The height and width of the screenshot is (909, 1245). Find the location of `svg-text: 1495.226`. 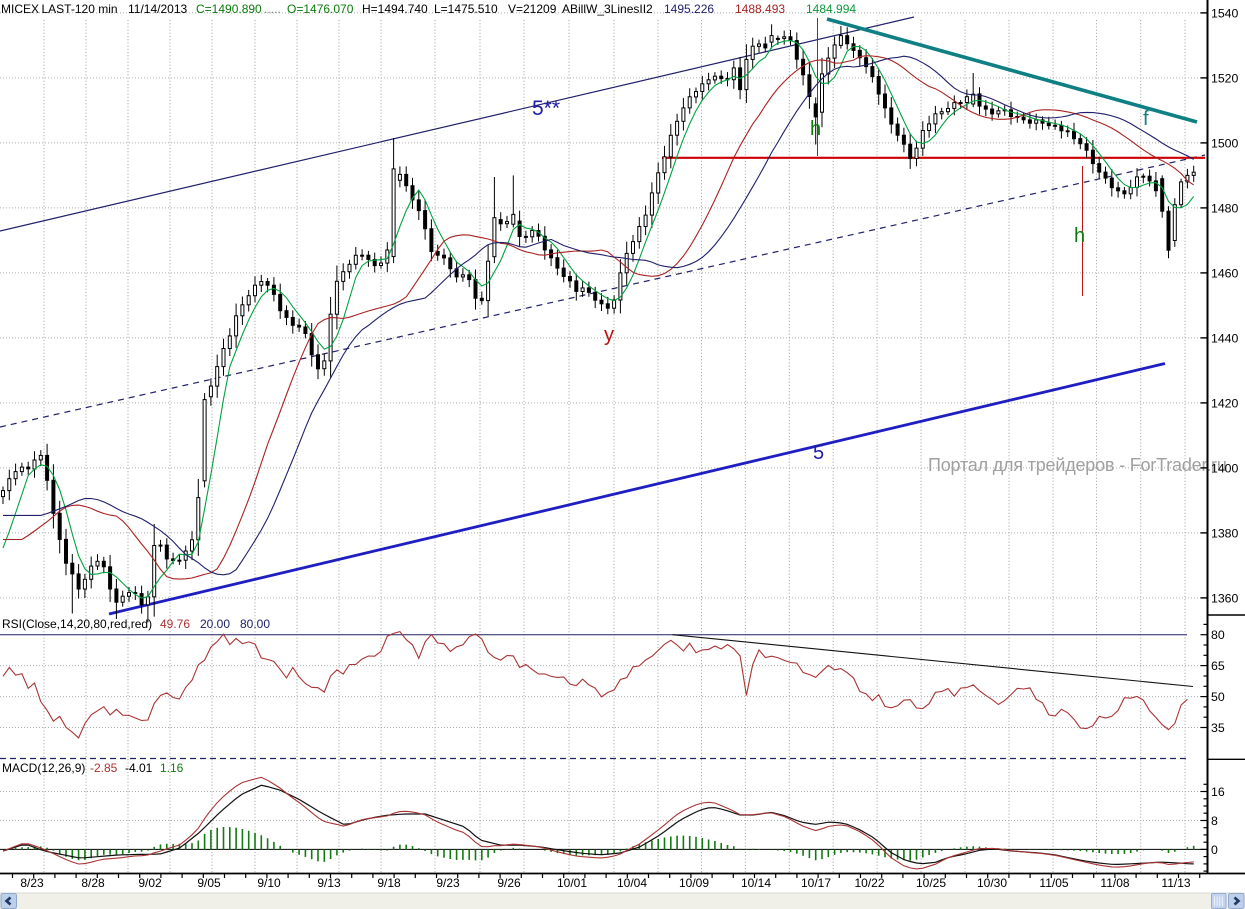

svg-text: 1495.226 is located at coordinates (689, 9).